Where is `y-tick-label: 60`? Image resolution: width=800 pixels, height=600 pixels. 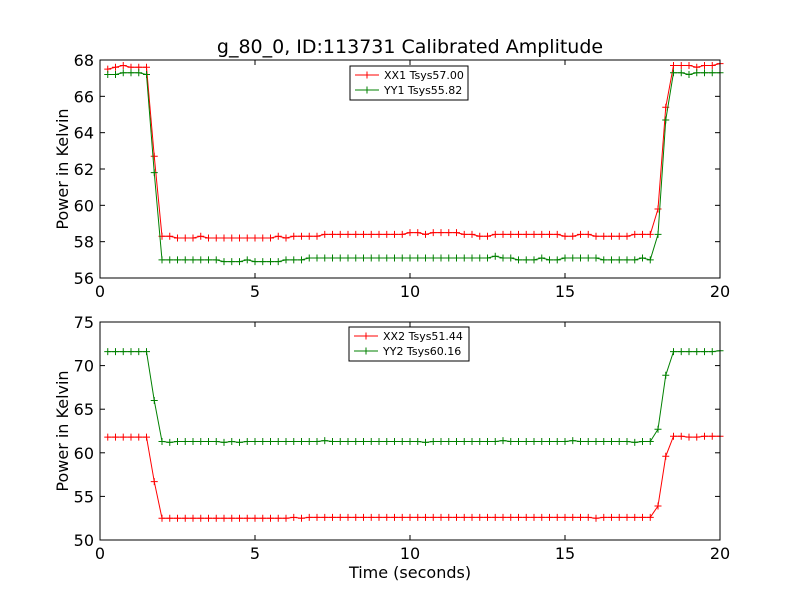
y-tick-label: 60 is located at coordinates (84, 205).